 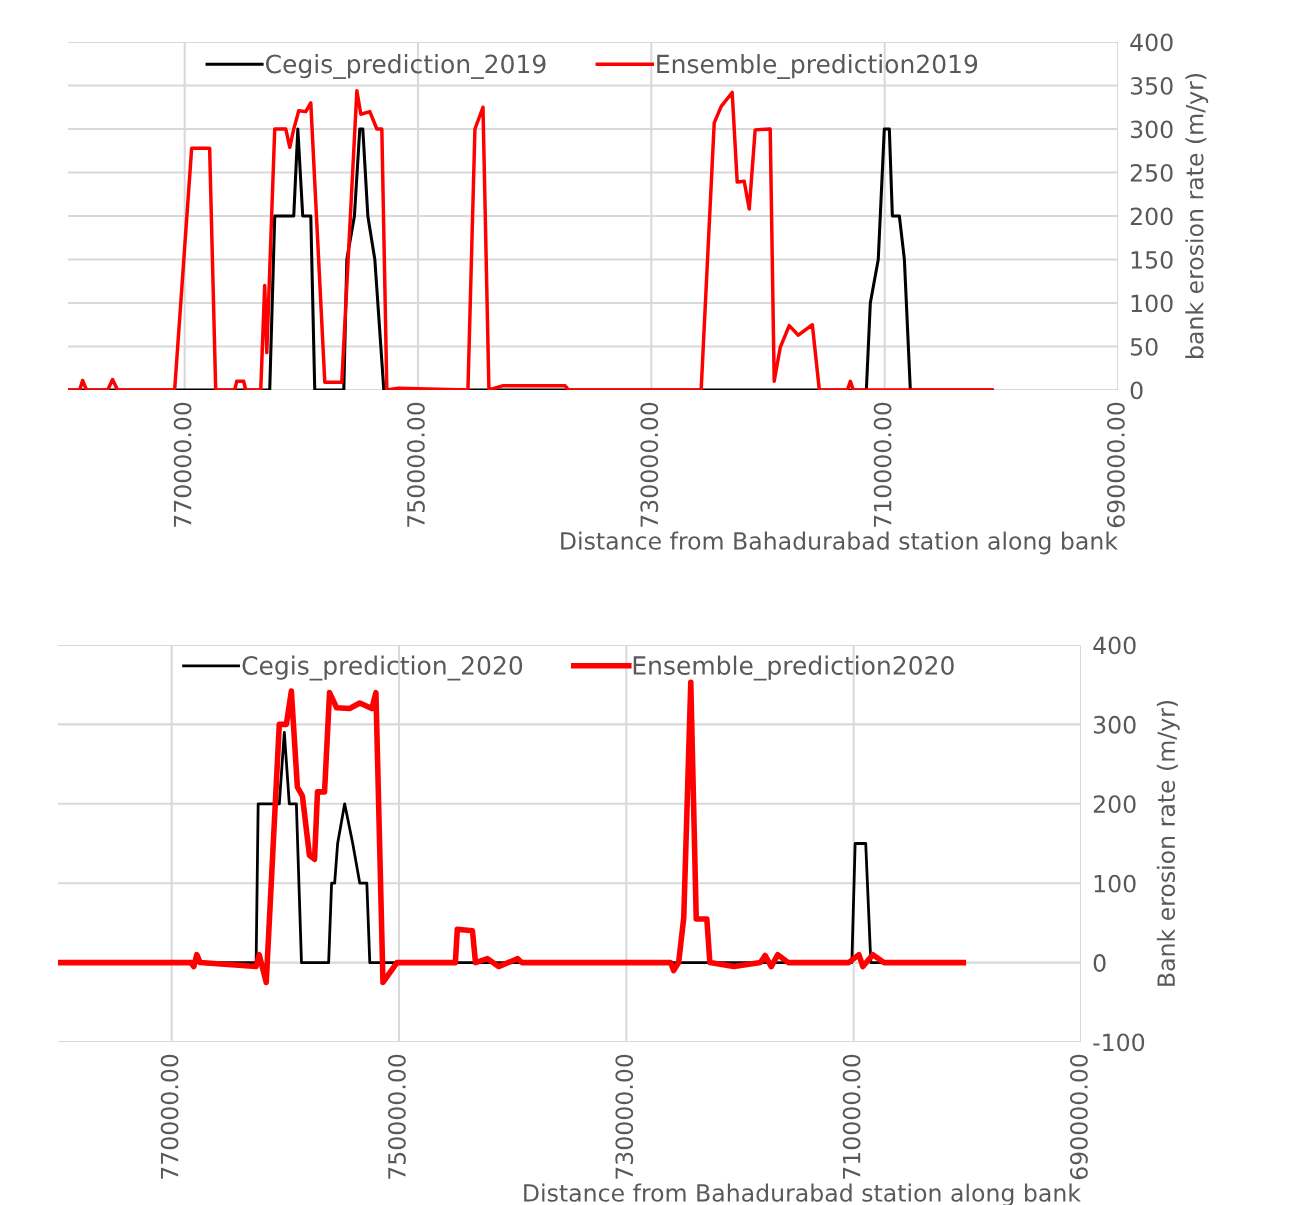 I want to click on y-tick-label: 150, so click(x=1152, y=259).